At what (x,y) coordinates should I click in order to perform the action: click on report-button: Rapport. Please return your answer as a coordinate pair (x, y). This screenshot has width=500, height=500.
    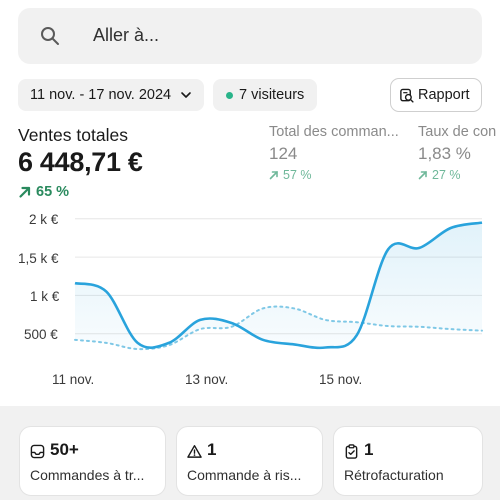
    Looking at the image, I should click on (436, 95).